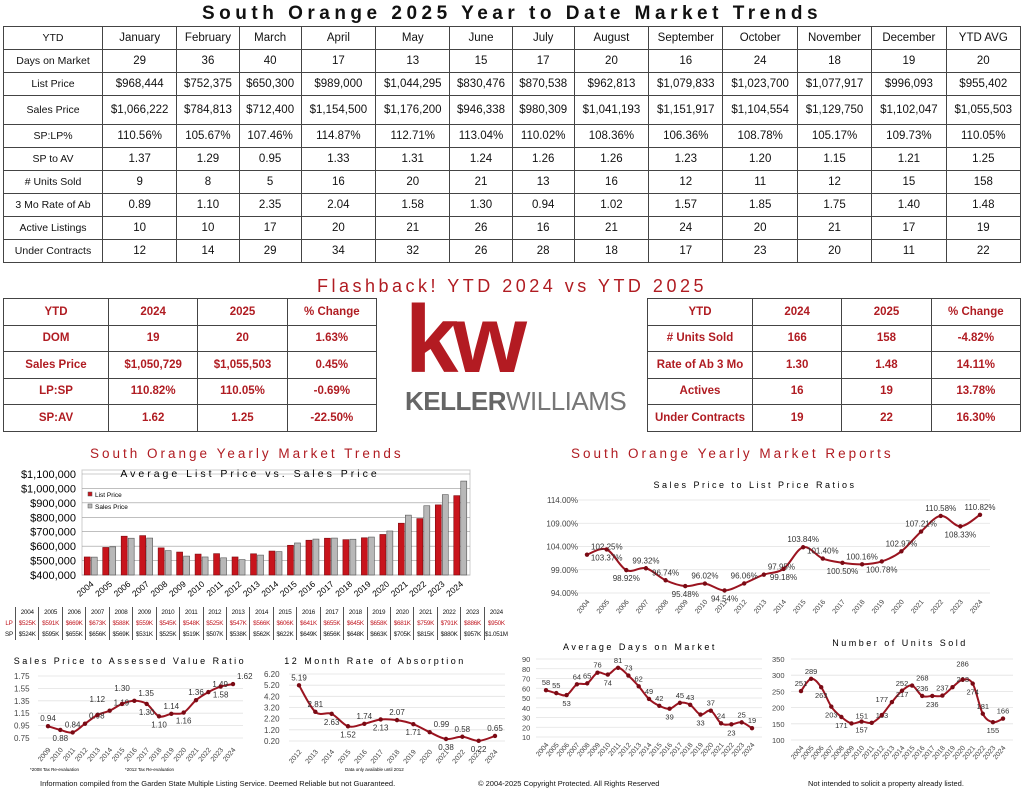 Image resolution: width=1024 pixels, height=791 pixels. What do you see at coordinates (546, 682) in the screenshot?
I see `data-label: 58` at bounding box center [546, 682].